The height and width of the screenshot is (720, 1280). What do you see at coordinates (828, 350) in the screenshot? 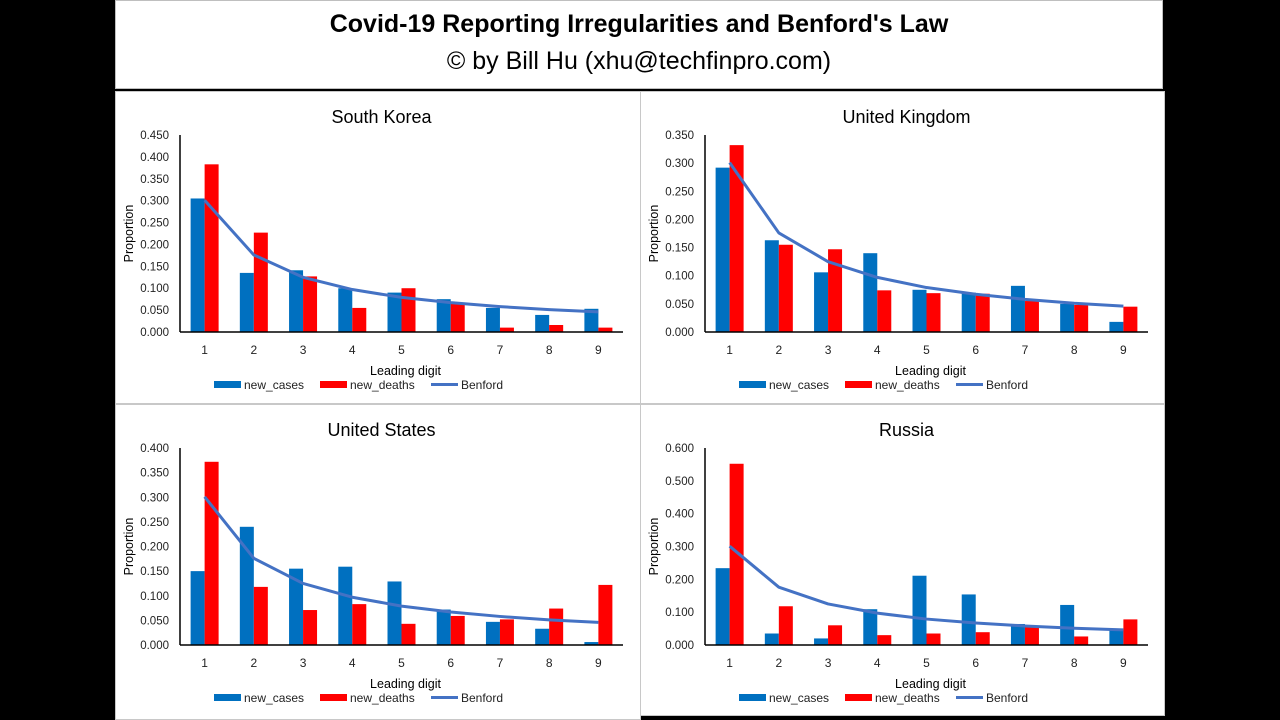
I see `x-tick-label: 3` at bounding box center [828, 350].